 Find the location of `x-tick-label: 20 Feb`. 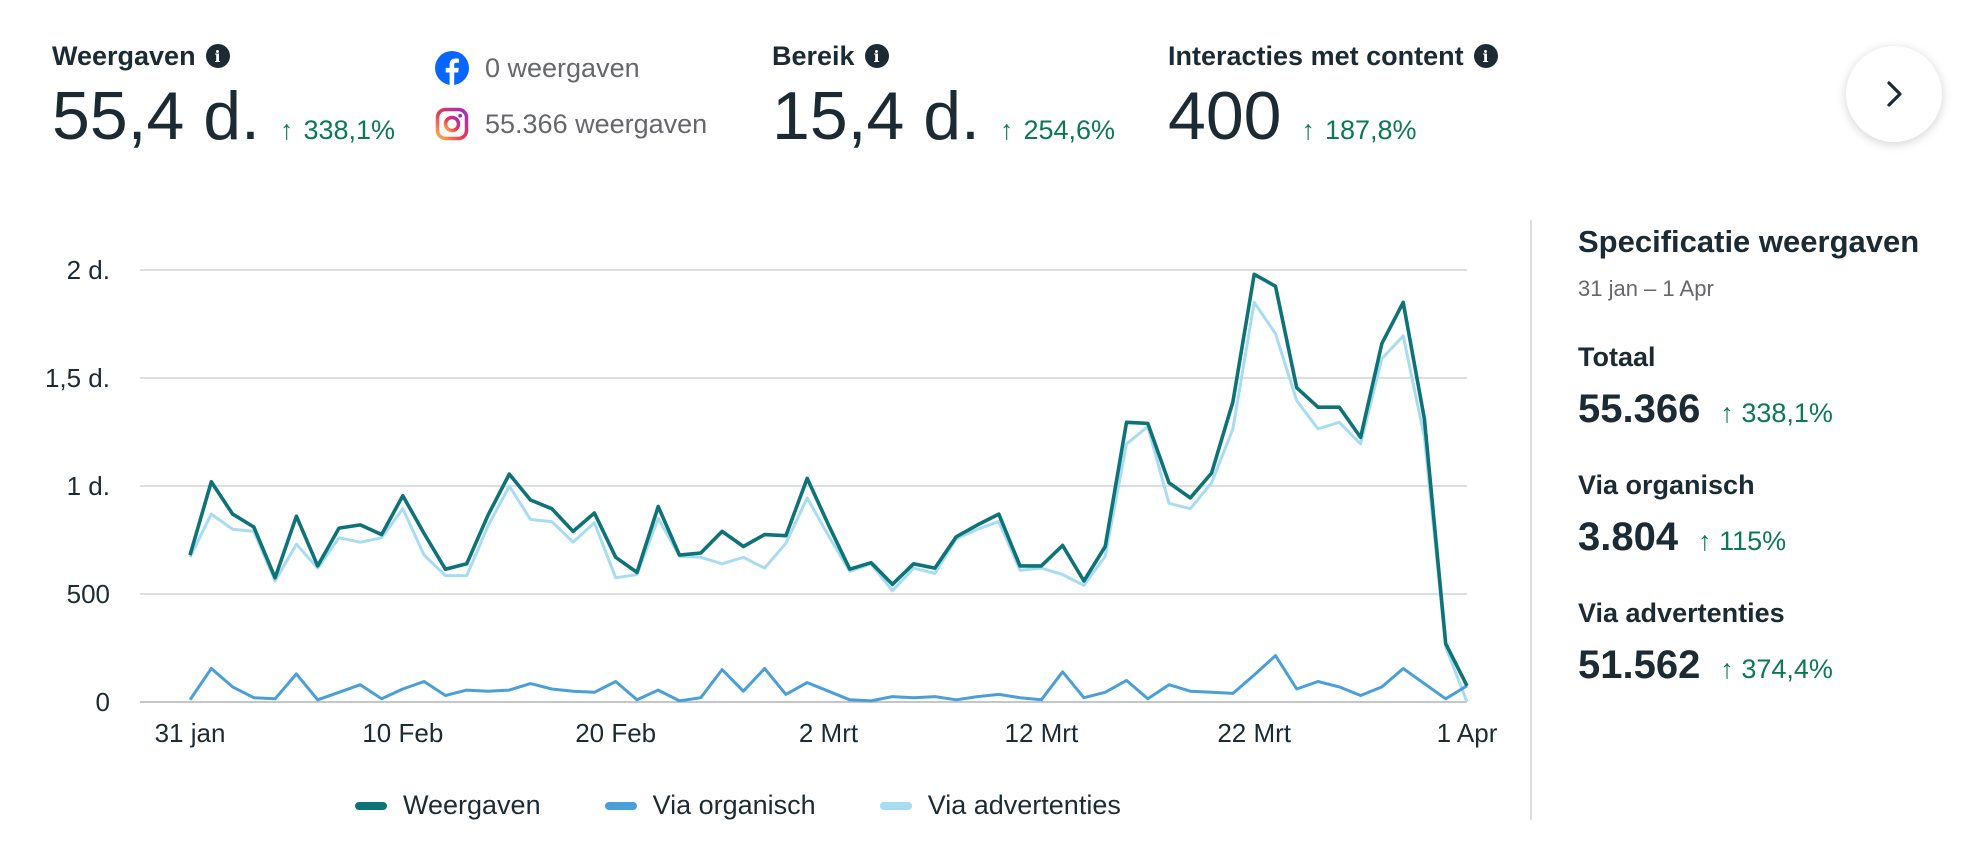

x-tick-label: 20 Feb is located at coordinates (615, 733).